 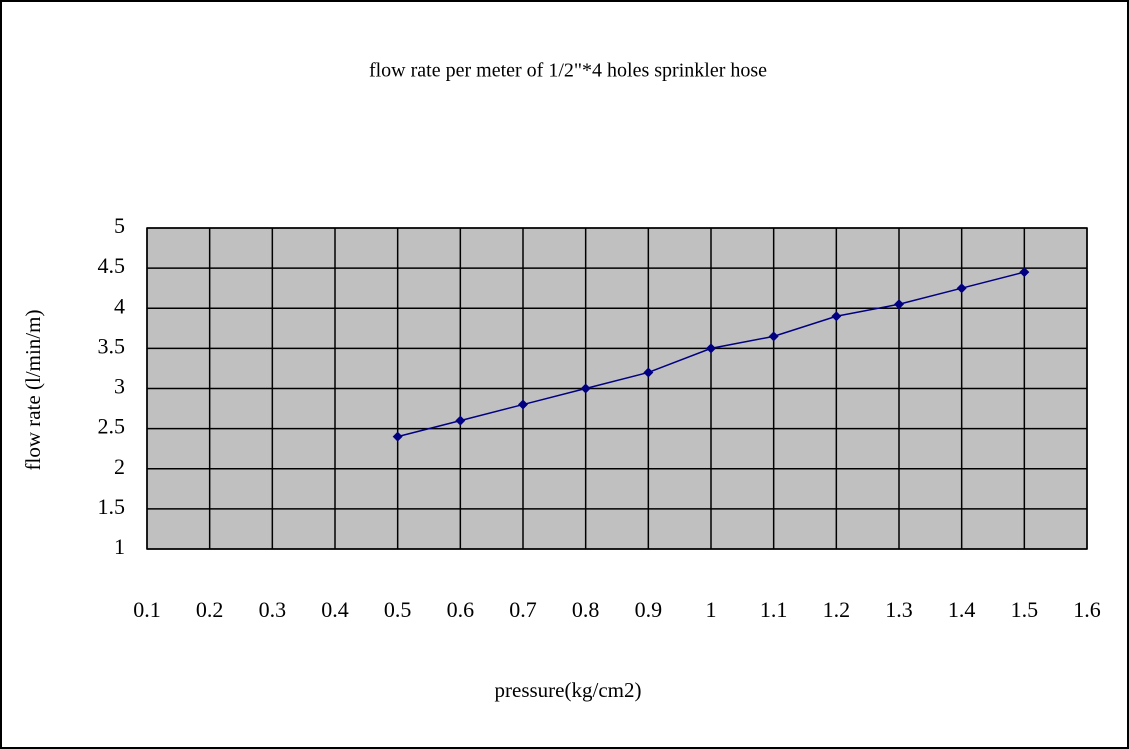 I want to click on x-axis-label: pressure(kg/cm2), so click(x=568, y=690).